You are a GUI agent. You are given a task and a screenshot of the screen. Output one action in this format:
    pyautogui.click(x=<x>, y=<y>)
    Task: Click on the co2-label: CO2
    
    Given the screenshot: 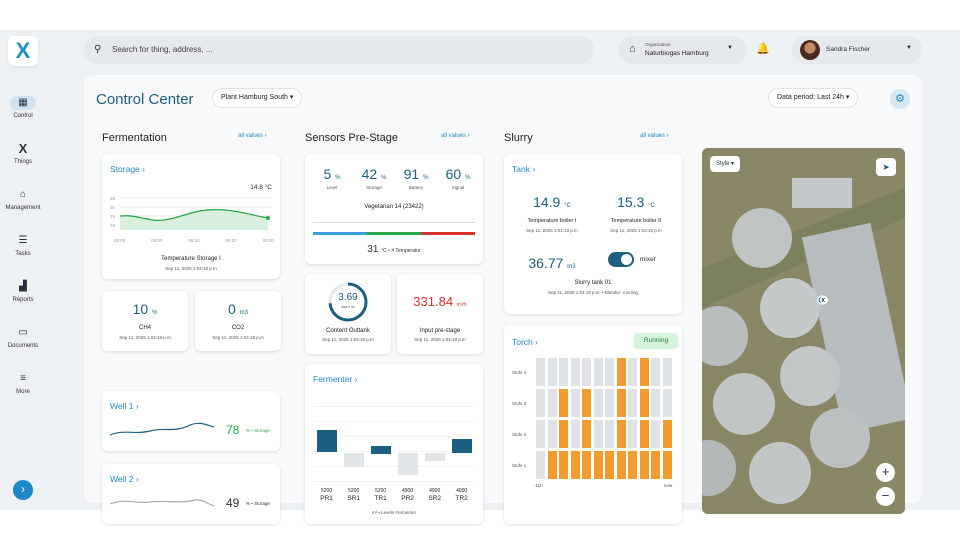 What is the action you would take?
    pyautogui.click(x=238, y=328)
    